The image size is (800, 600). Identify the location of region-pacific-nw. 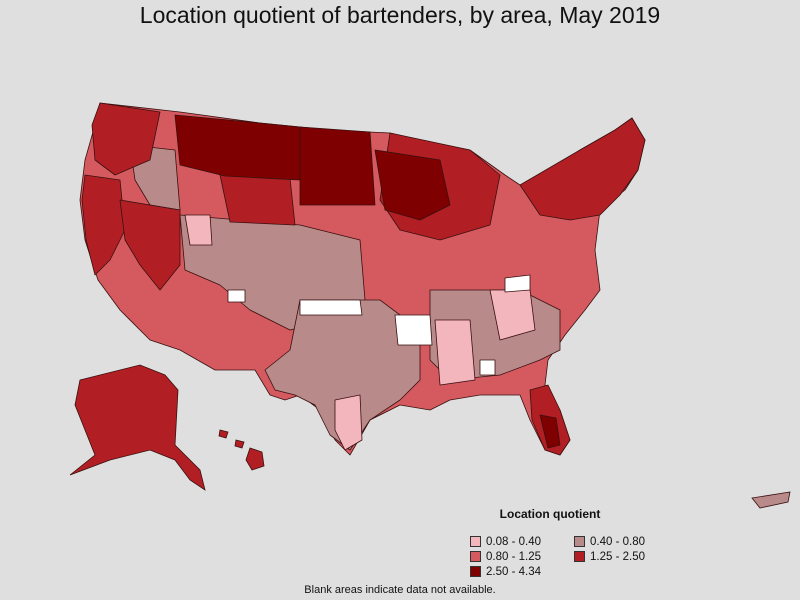
(126, 139).